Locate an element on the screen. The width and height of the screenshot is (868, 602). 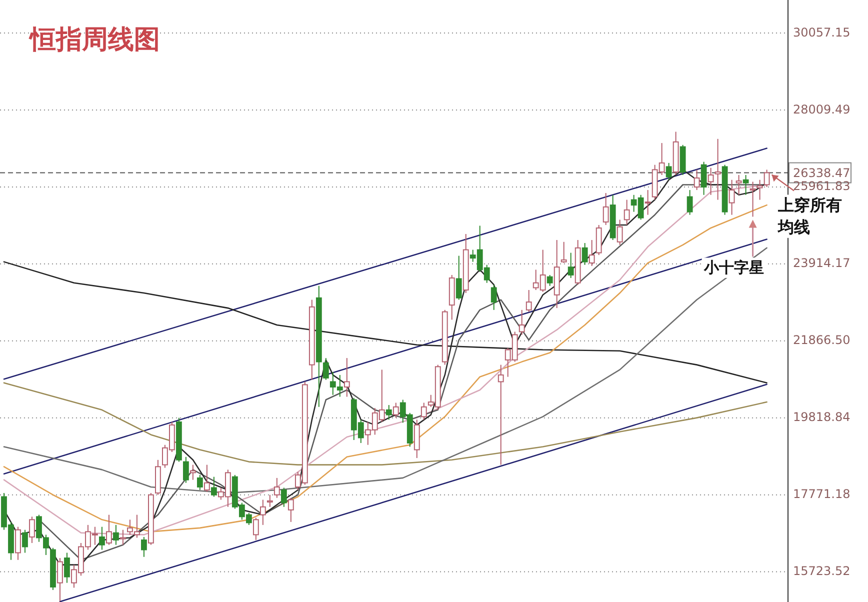
ytick: 21866.50 is located at coordinates (821, 340).